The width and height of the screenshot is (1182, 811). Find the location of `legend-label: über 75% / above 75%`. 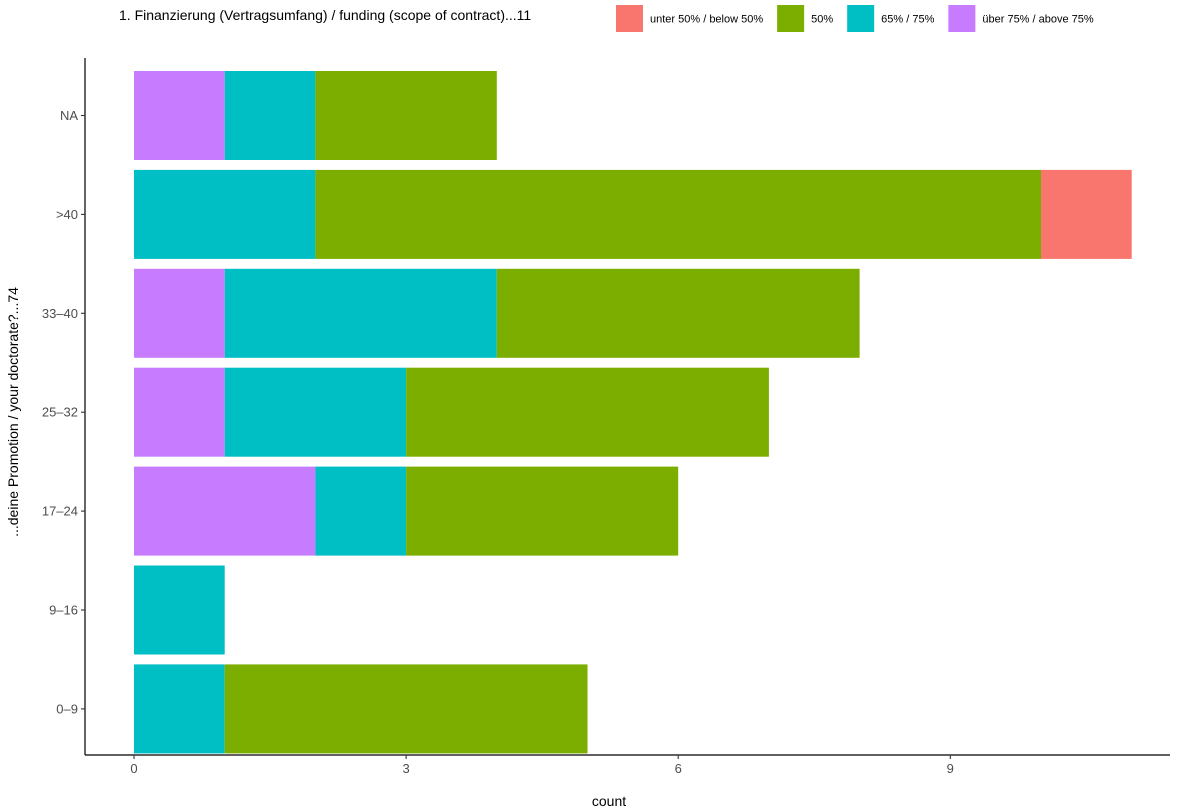

legend-label: über 75% / above 75% is located at coordinates (1038, 20).